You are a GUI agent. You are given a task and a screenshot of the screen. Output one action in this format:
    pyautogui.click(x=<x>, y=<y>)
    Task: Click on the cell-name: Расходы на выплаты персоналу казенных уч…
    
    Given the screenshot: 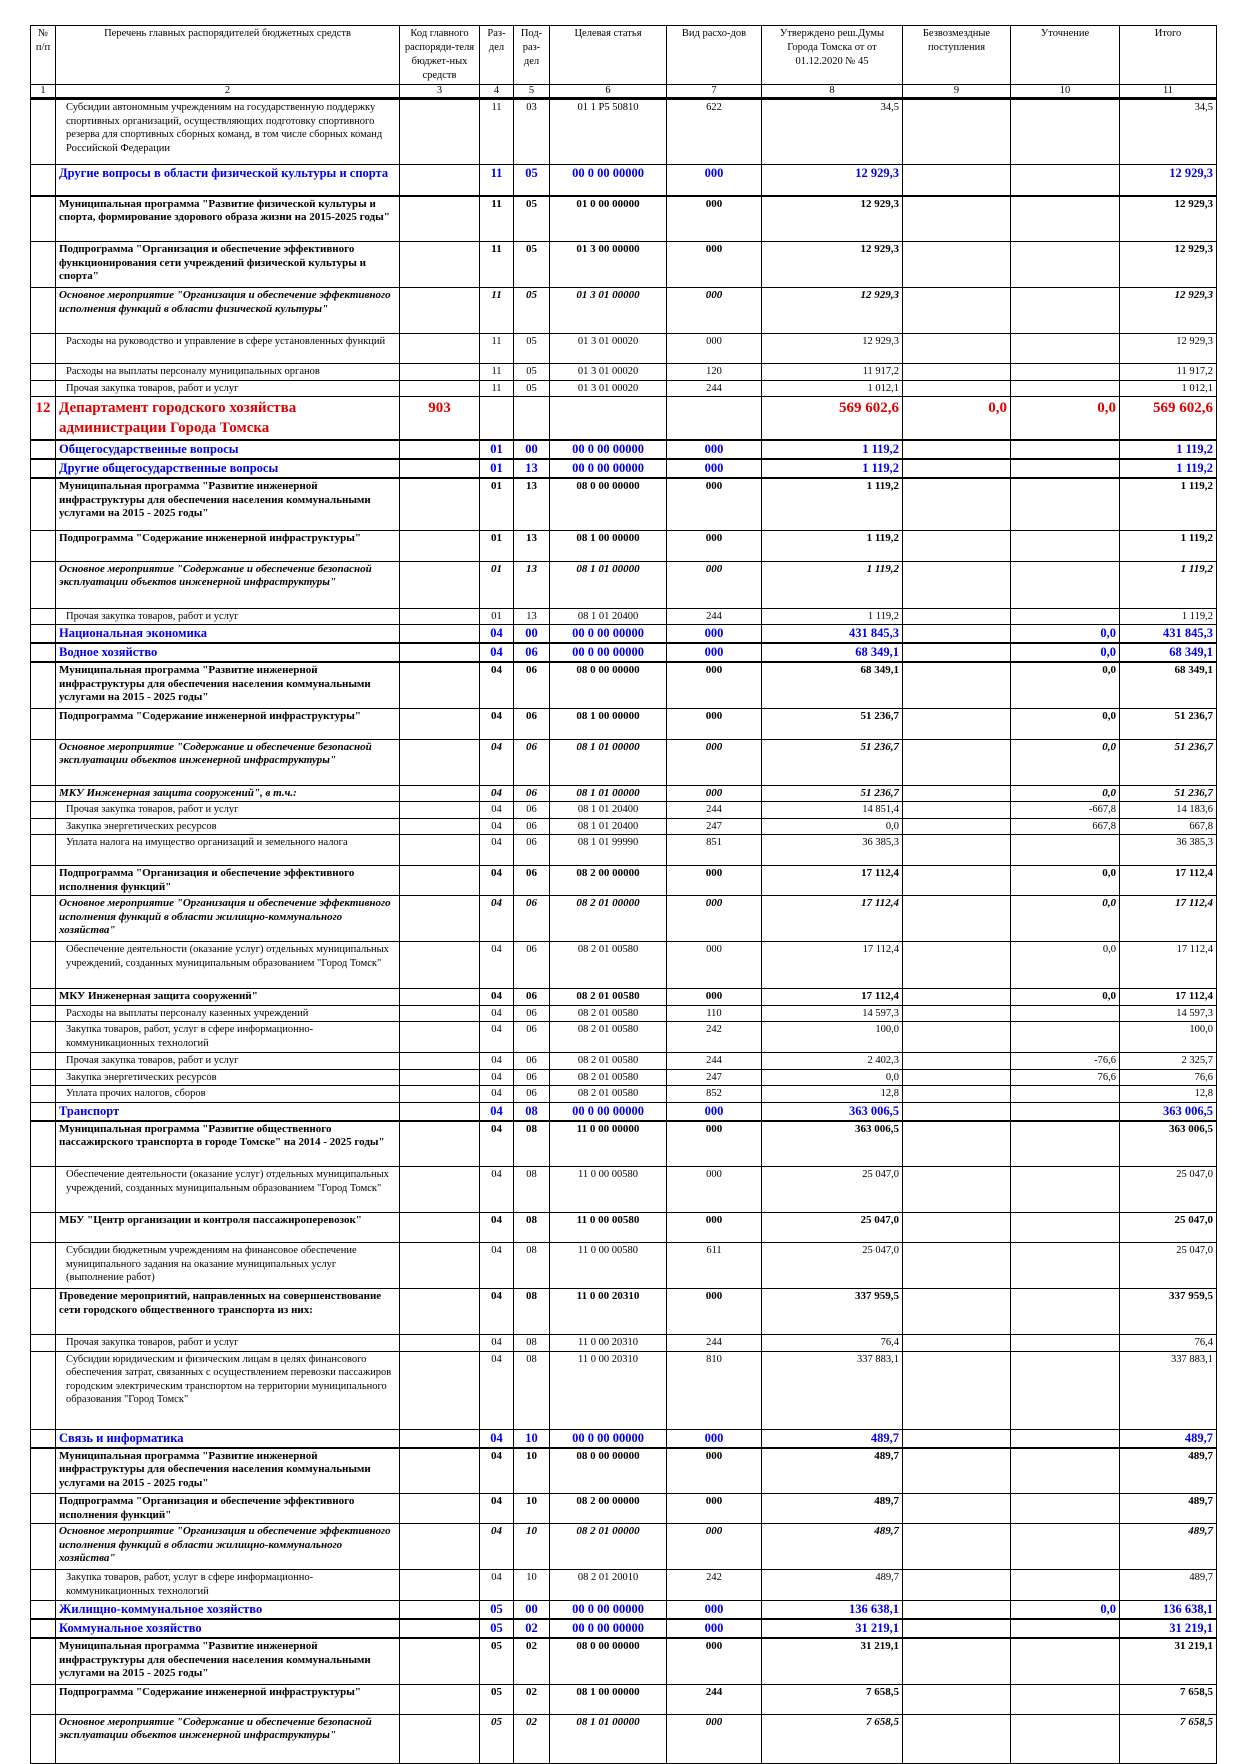 What is the action you would take?
    pyautogui.click(x=227, y=1013)
    